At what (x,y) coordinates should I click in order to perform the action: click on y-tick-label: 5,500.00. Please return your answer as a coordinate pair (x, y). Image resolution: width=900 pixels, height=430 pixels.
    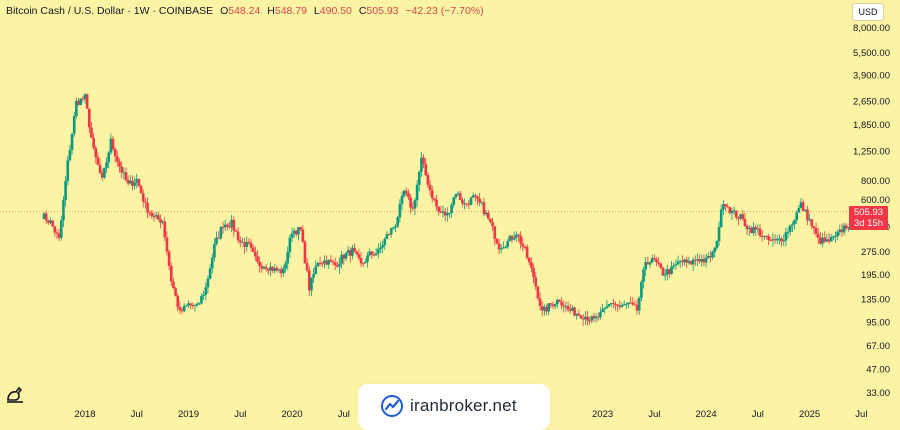
    Looking at the image, I should click on (871, 53).